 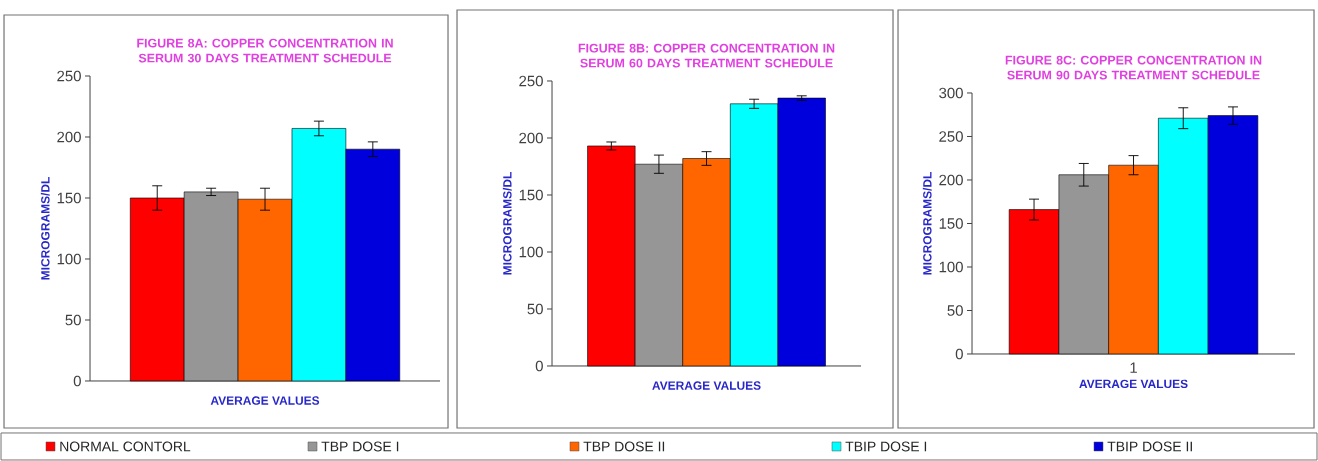 I want to click on legend-label: TBIP DOSE II, so click(x=1149, y=446).